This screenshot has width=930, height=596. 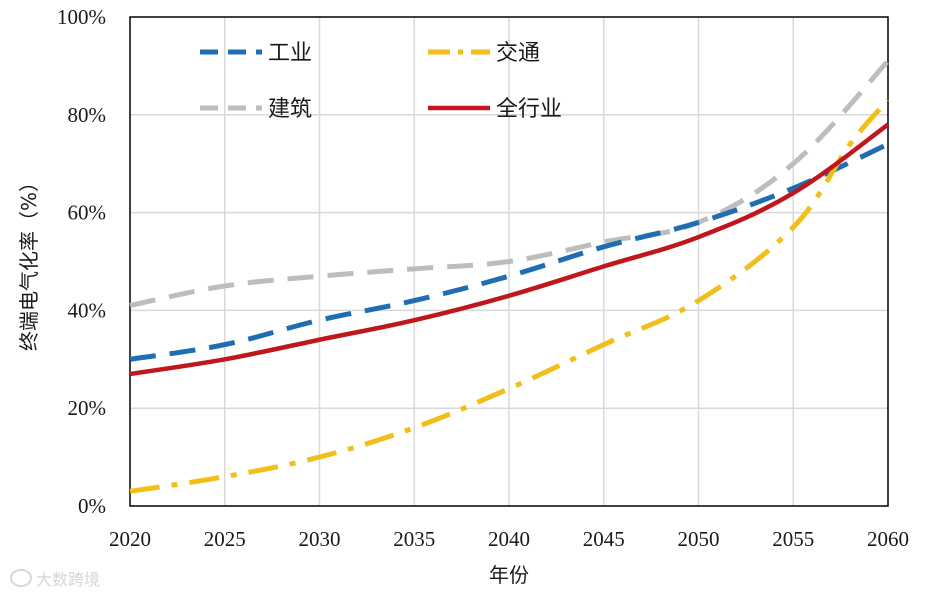 What do you see at coordinates (68, 579) in the screenshot?
I see `watermark-text: 大数跨境` at bounding box center [68, 579].